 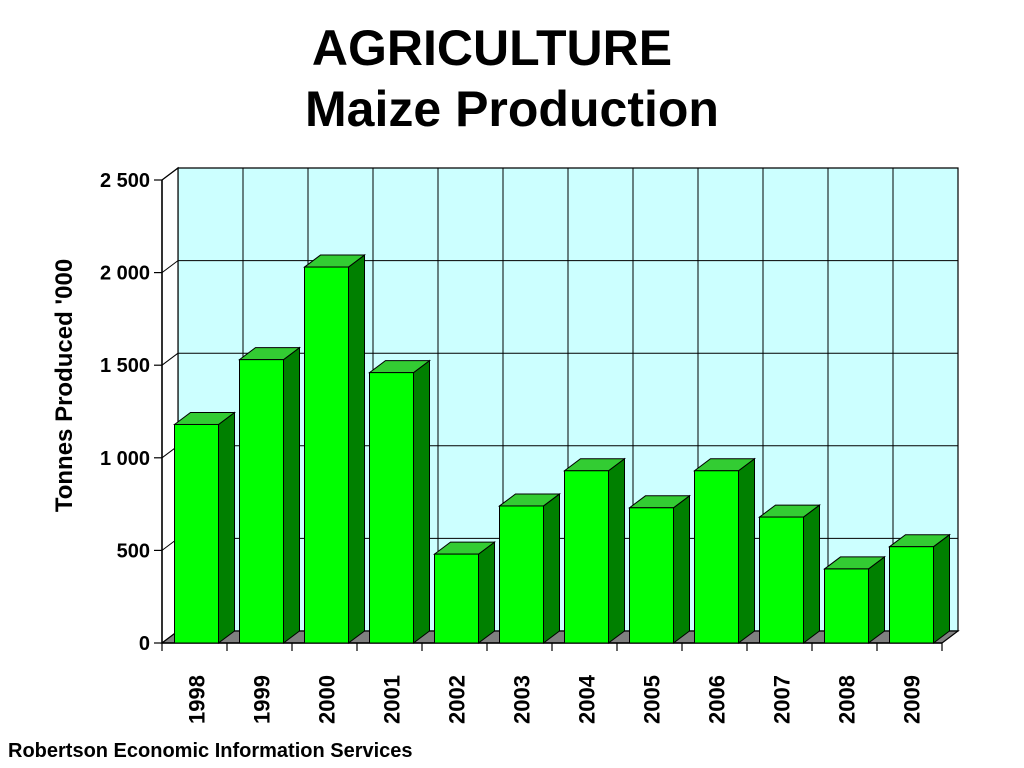 What do you see at coordinates (652, 699) in the screenshot?
I see `x-tick-label: 2005` at bounding box center [652, 699].